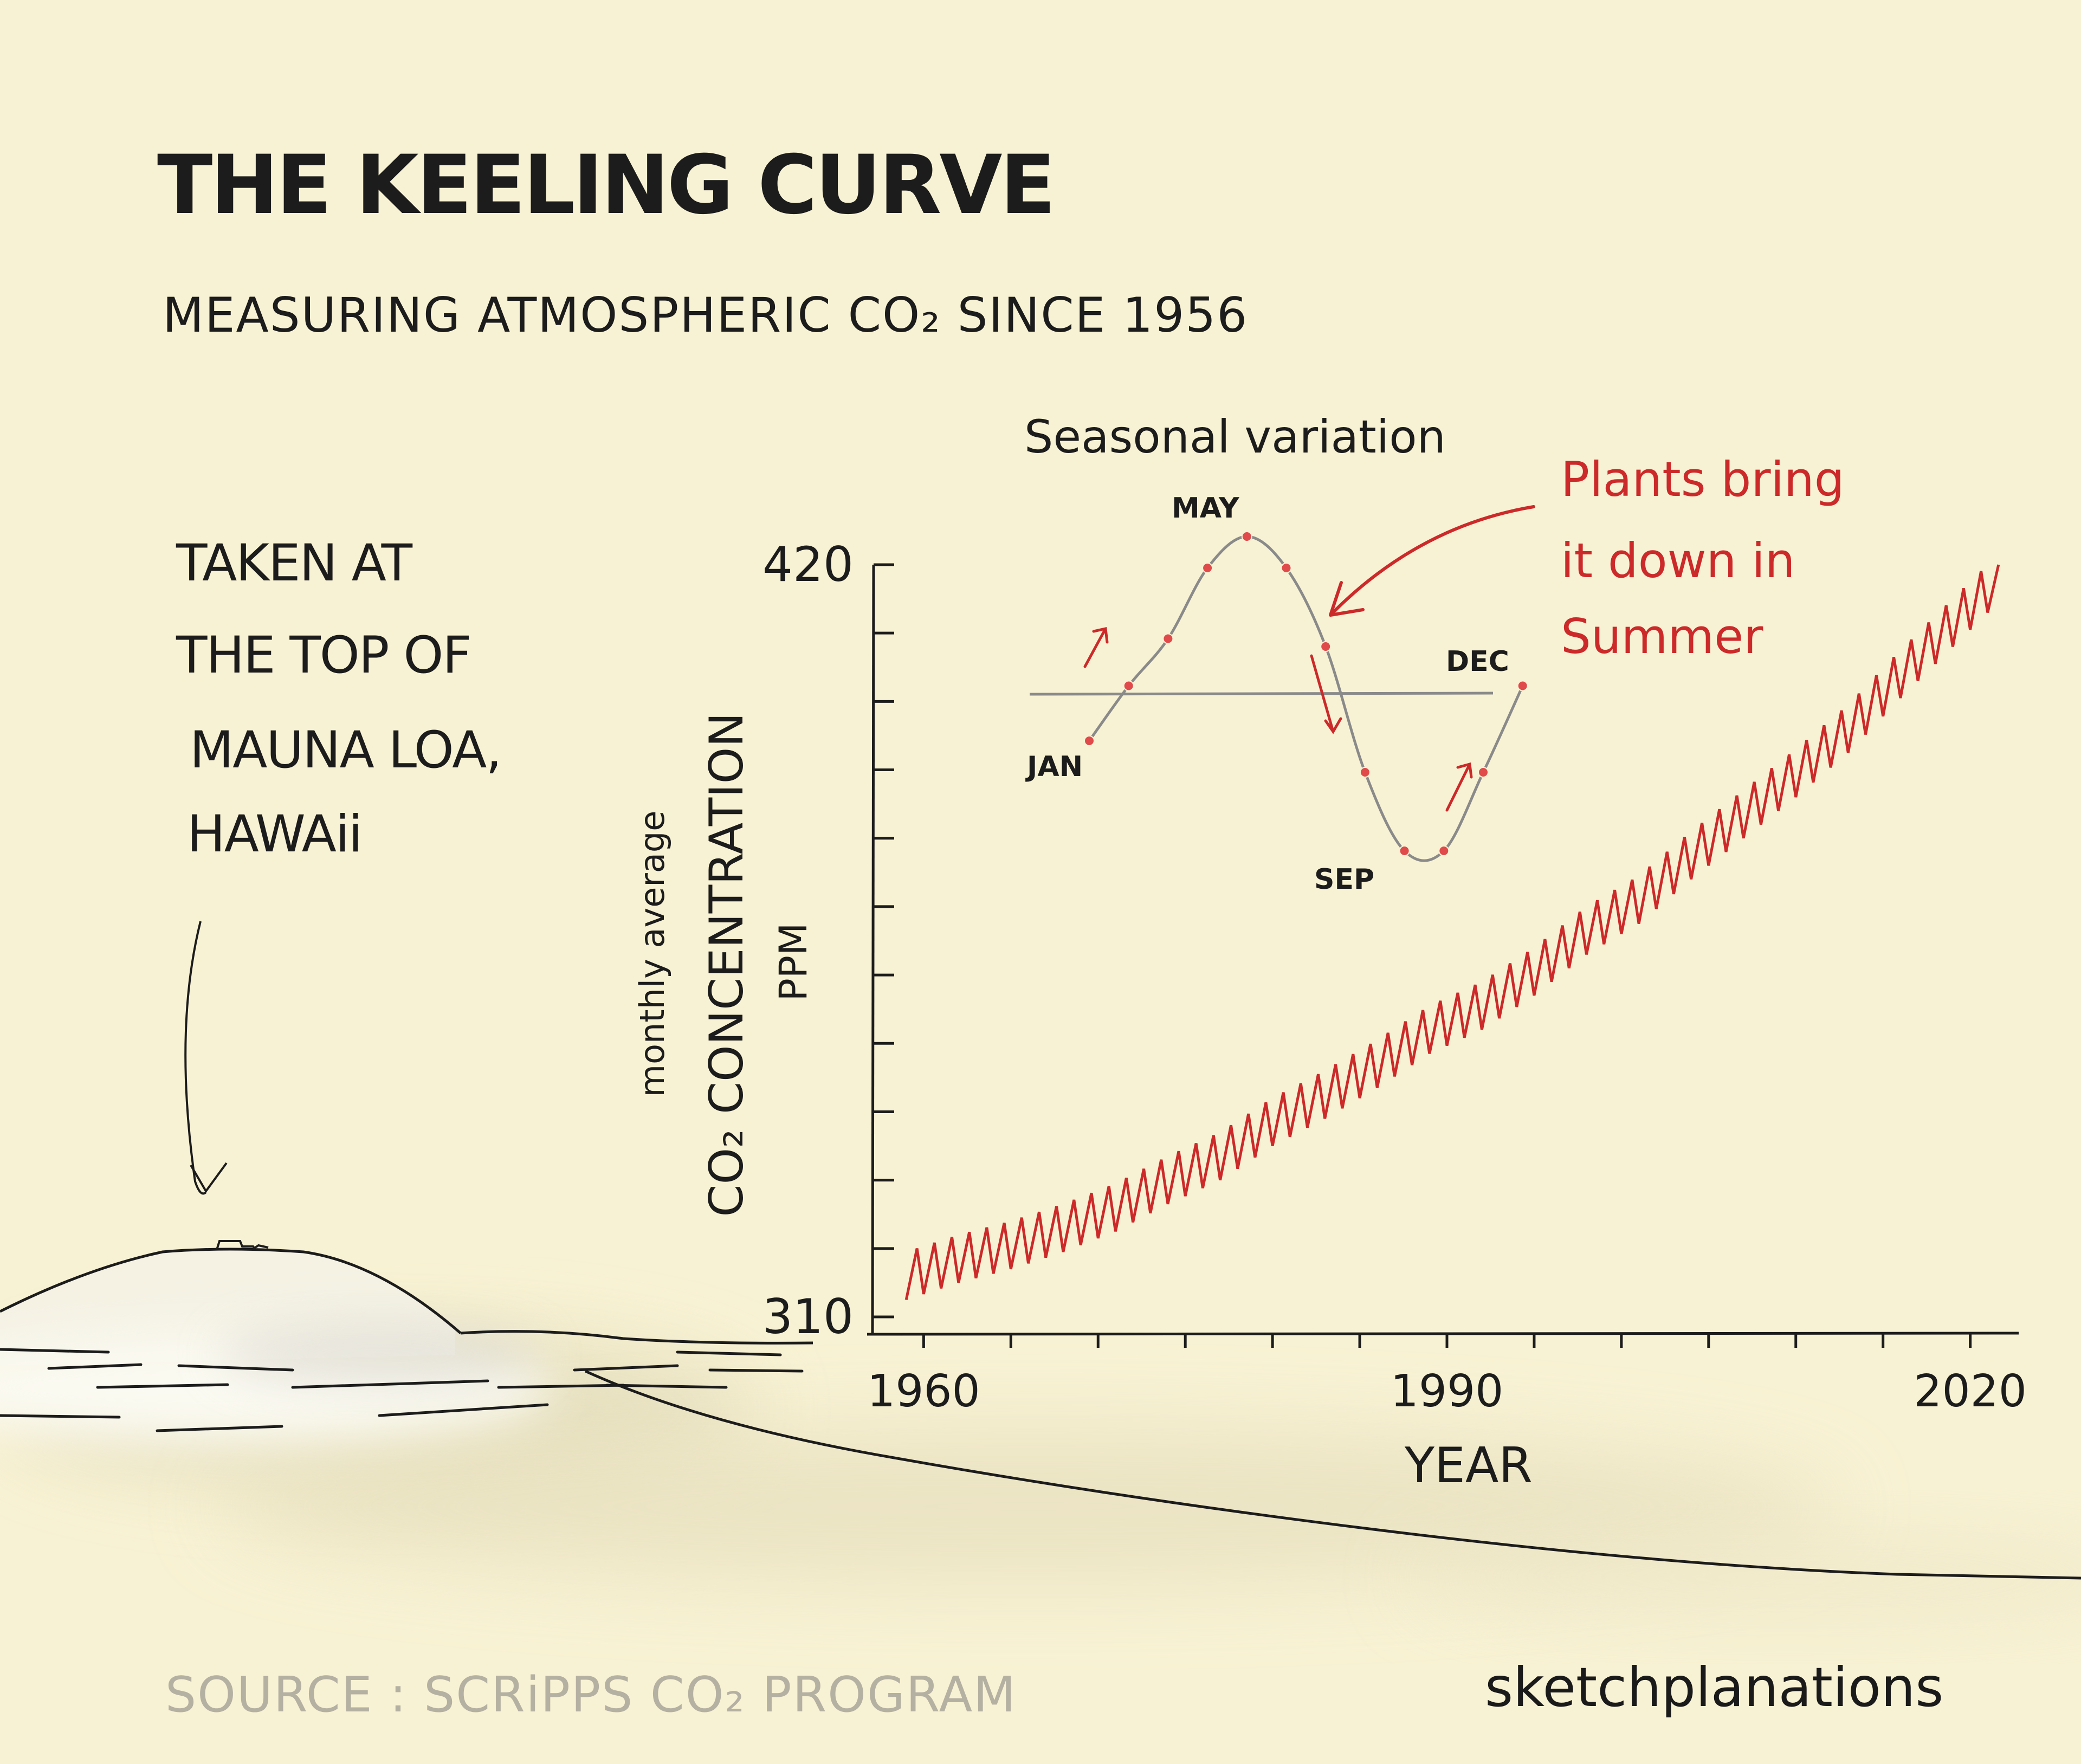 This screenshot has height=1764, width=2081. Describe the element at coordinates (727, 965) in the screenshot. I see `y-axis-label-concentration: CO₂ CONCENTRATION` at that location.